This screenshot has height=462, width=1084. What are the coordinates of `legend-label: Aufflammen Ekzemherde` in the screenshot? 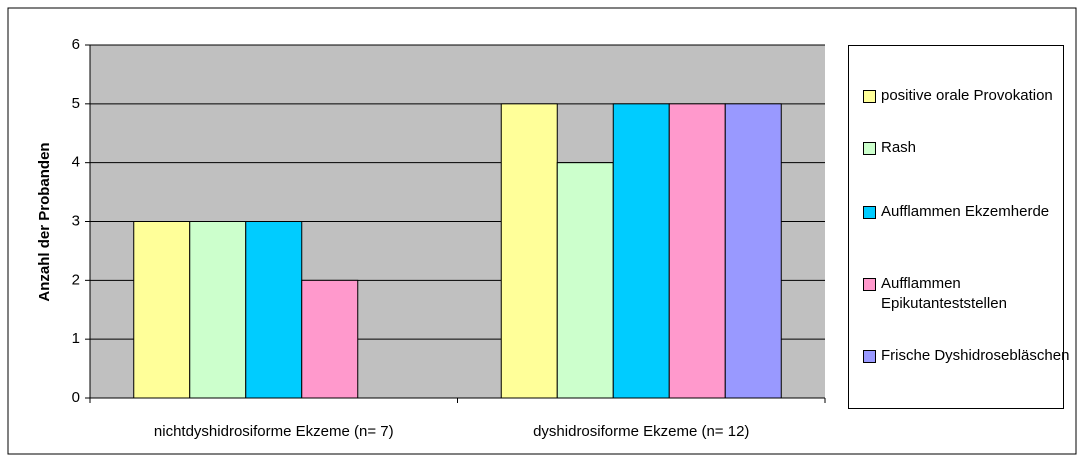 It's located at (965, 211).